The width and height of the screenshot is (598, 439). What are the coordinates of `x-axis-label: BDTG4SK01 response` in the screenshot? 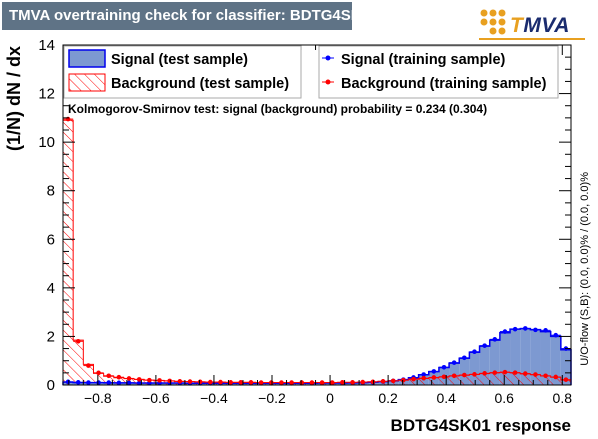 It's located at (481, 425).